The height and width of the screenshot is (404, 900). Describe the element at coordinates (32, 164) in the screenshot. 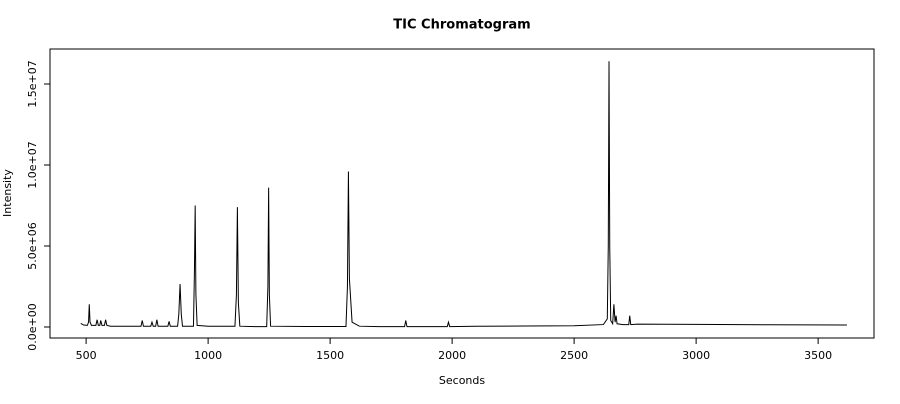

I see `y-tick-label: 1.0e+07` at that location.